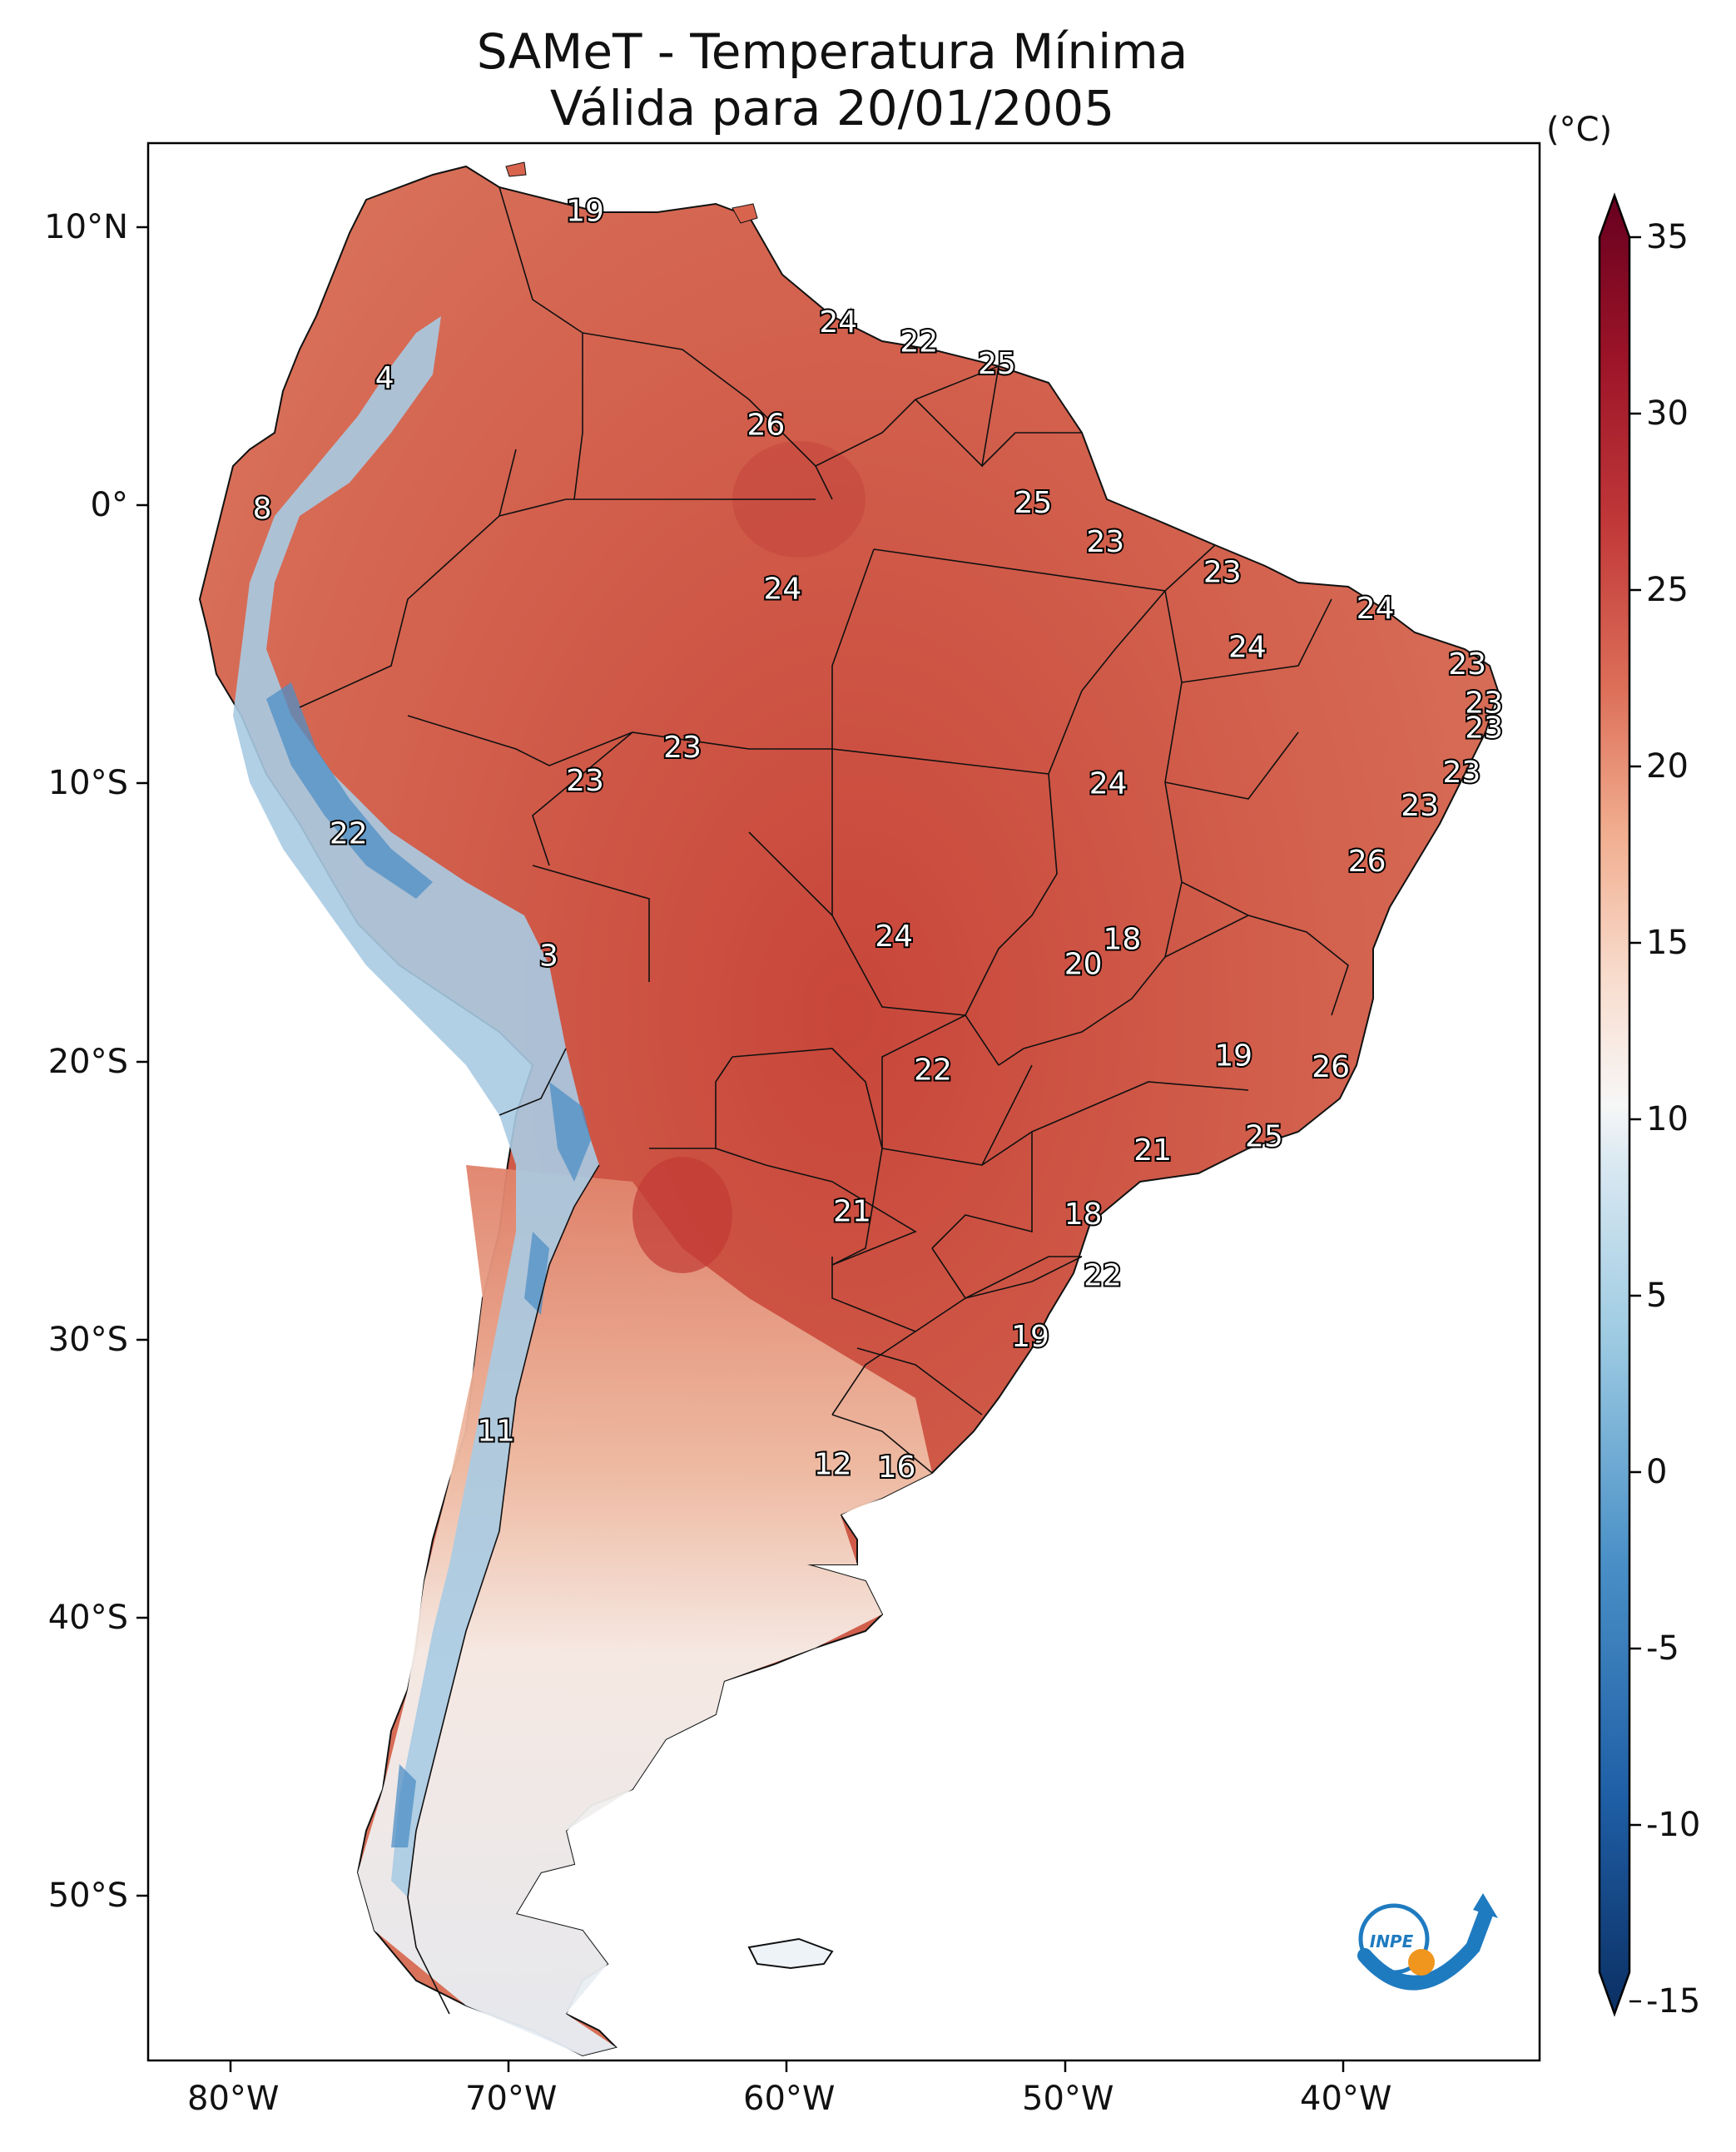  Describe the element at coordinates (1668, 413) in the screenshot. I see `colorbar-tick-label: 30` at that location.